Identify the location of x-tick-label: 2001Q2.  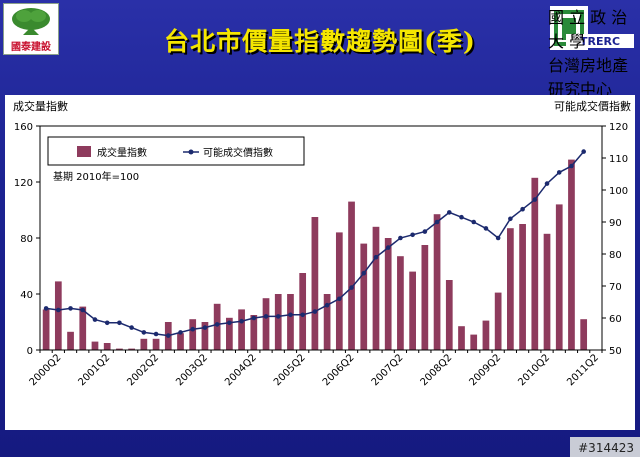
(94, 370).